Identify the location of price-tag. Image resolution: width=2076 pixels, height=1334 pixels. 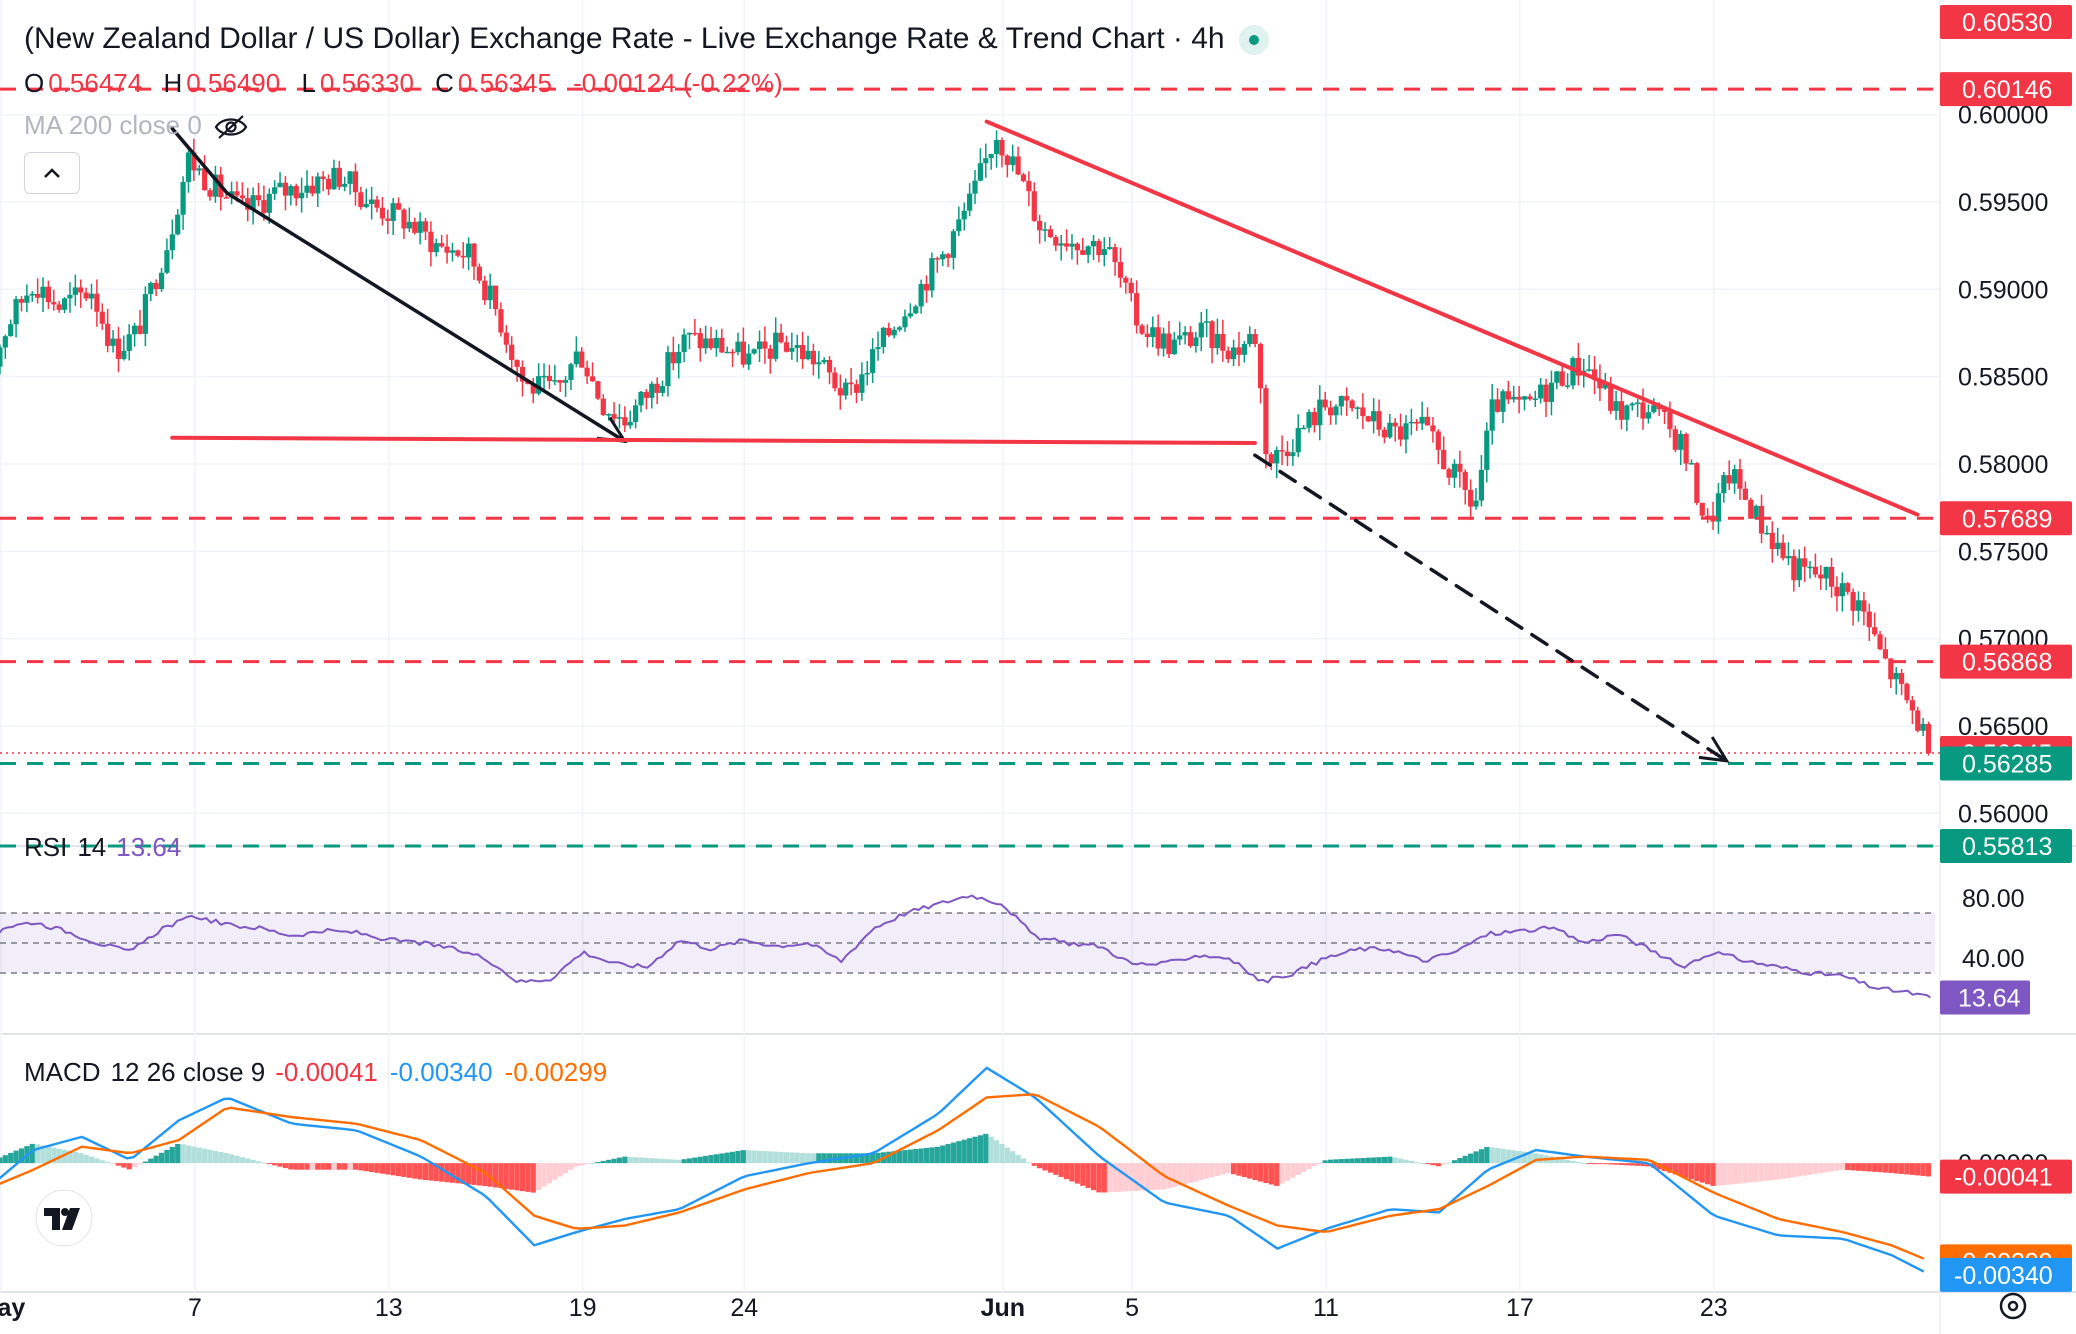
(2006, 518).